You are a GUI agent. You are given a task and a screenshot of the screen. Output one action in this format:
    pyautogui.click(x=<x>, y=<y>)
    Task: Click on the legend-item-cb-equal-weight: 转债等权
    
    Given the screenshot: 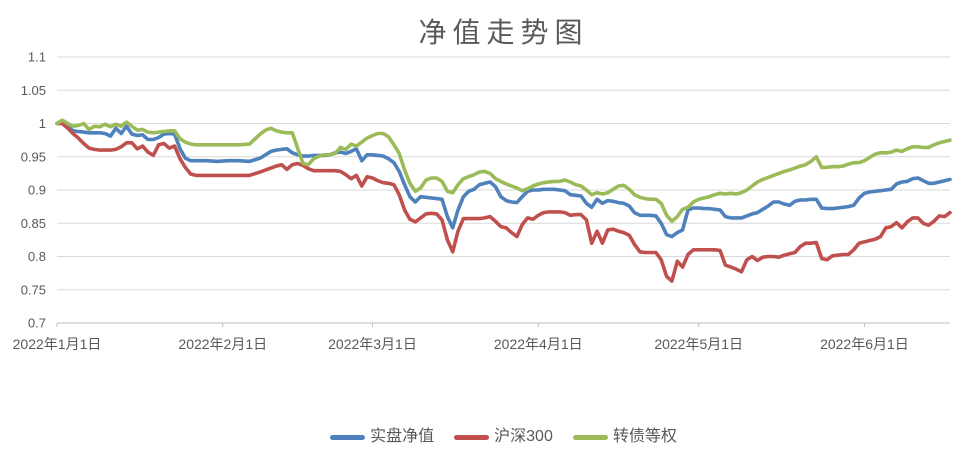 What is the action you would take?
    pyautogui.click(x=624, y=436)
    